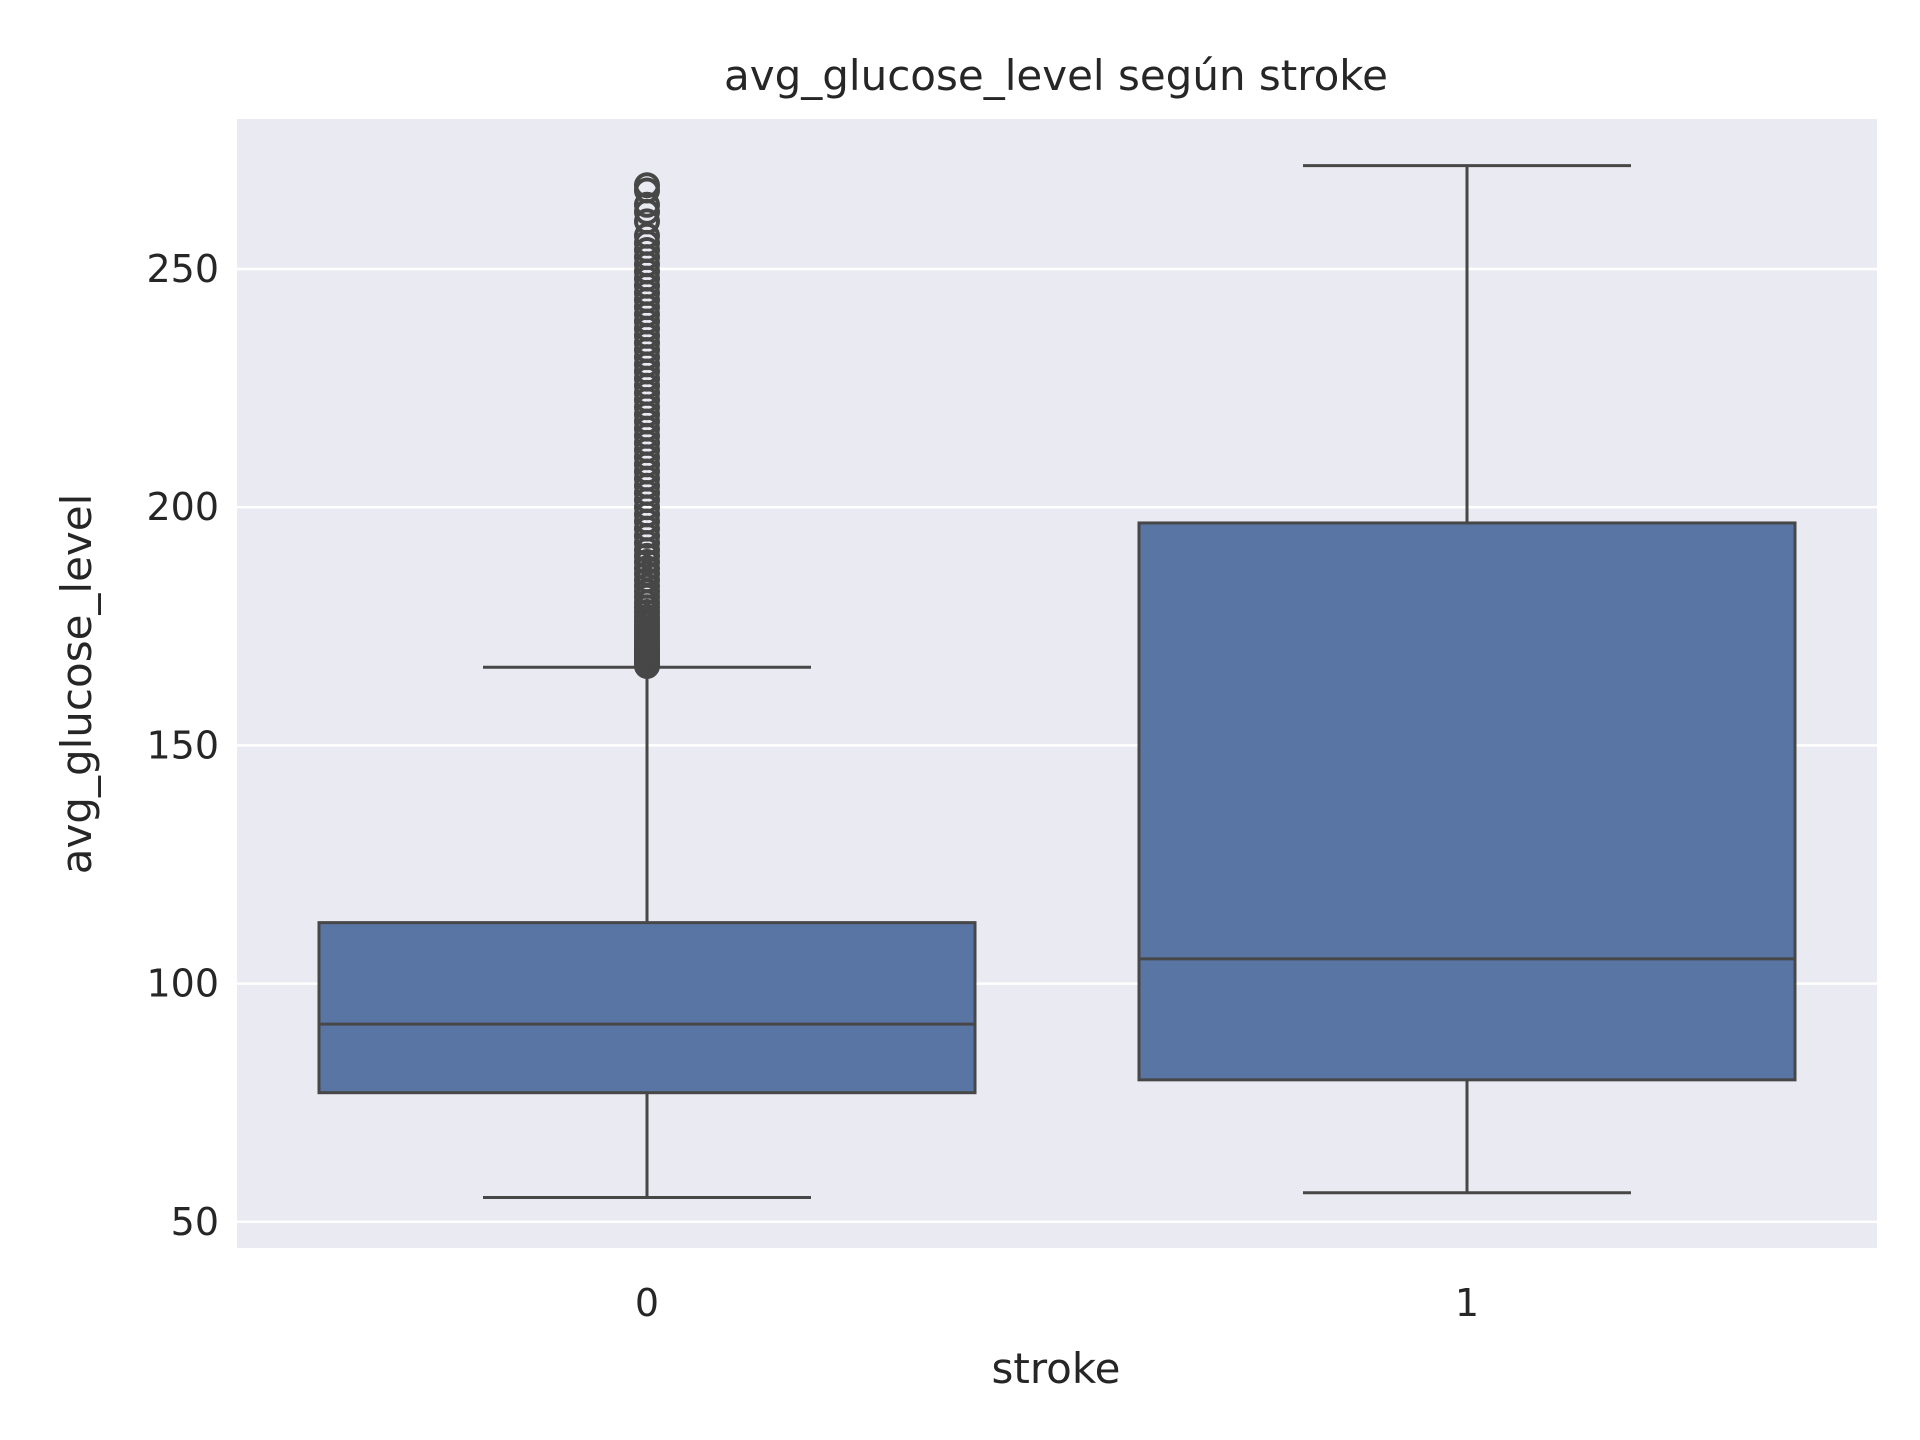 This screenshot has height=1440, width=1920. I want to click on chart-title: avg_glucose_level según stroke, so click(1056, 75).